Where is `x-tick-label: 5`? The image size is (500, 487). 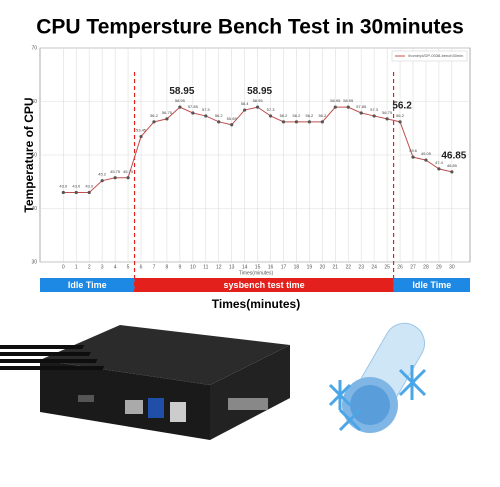 x-tick-label: 5 is located at coordinates (128, 267).